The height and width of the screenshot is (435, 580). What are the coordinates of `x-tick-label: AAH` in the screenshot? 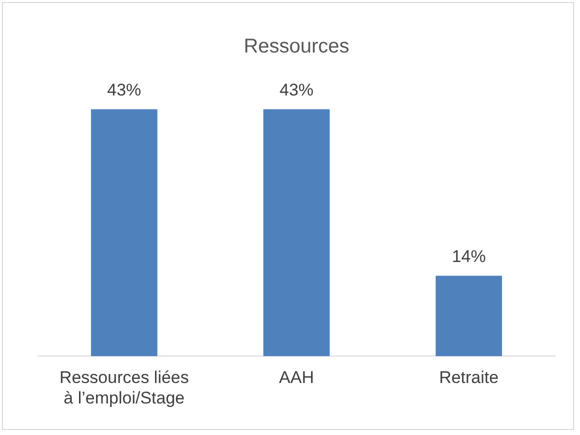 It's located at (296, 378).